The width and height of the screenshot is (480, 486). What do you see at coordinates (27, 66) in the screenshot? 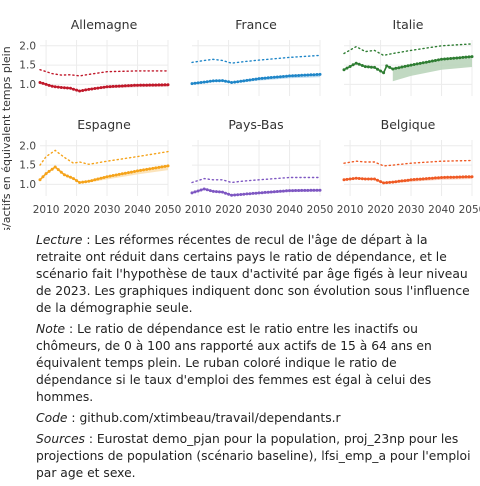
I see `y-tick-label: 1.5` at bounding box center [27, 66].